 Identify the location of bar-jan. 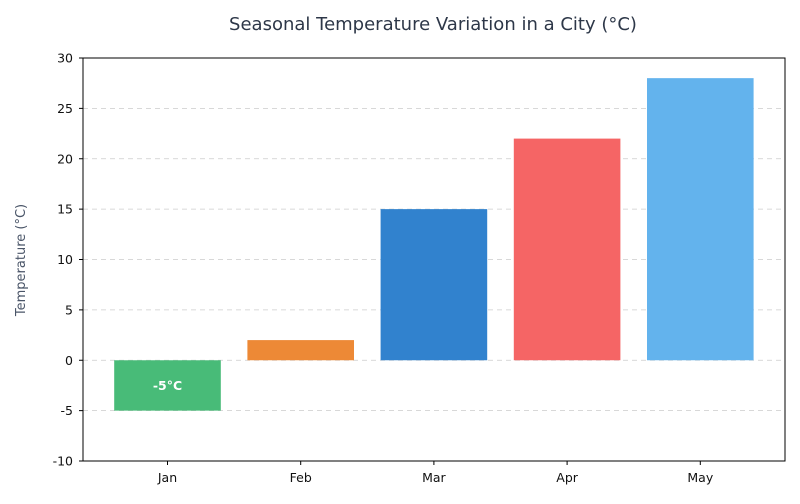
(167, 385).